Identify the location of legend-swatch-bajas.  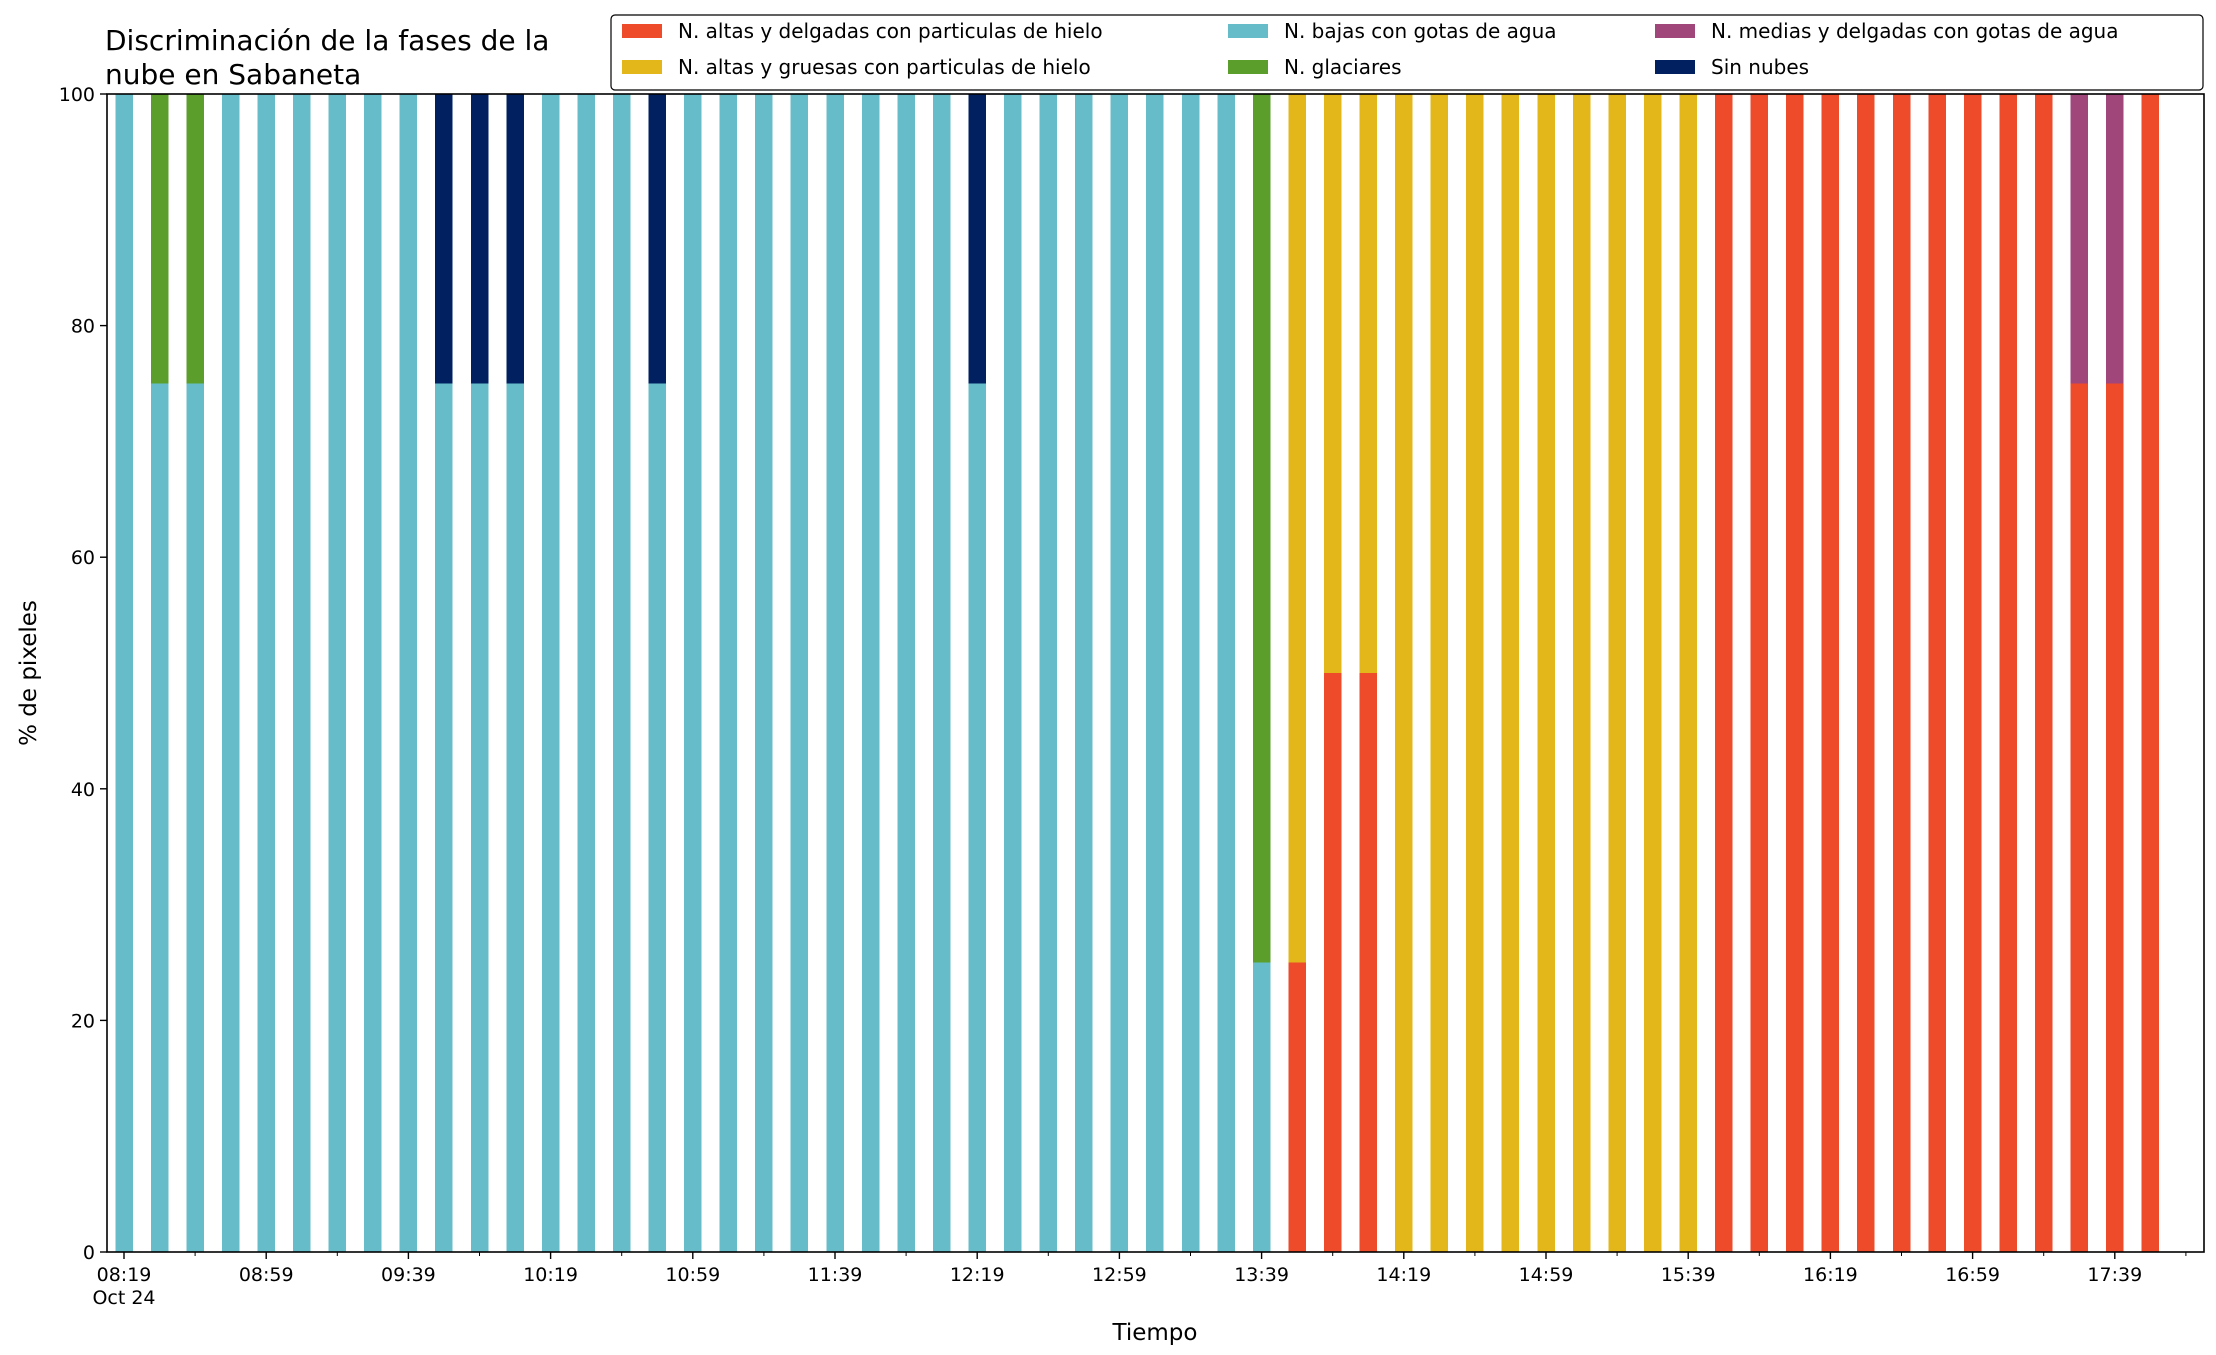
(1248, 31).